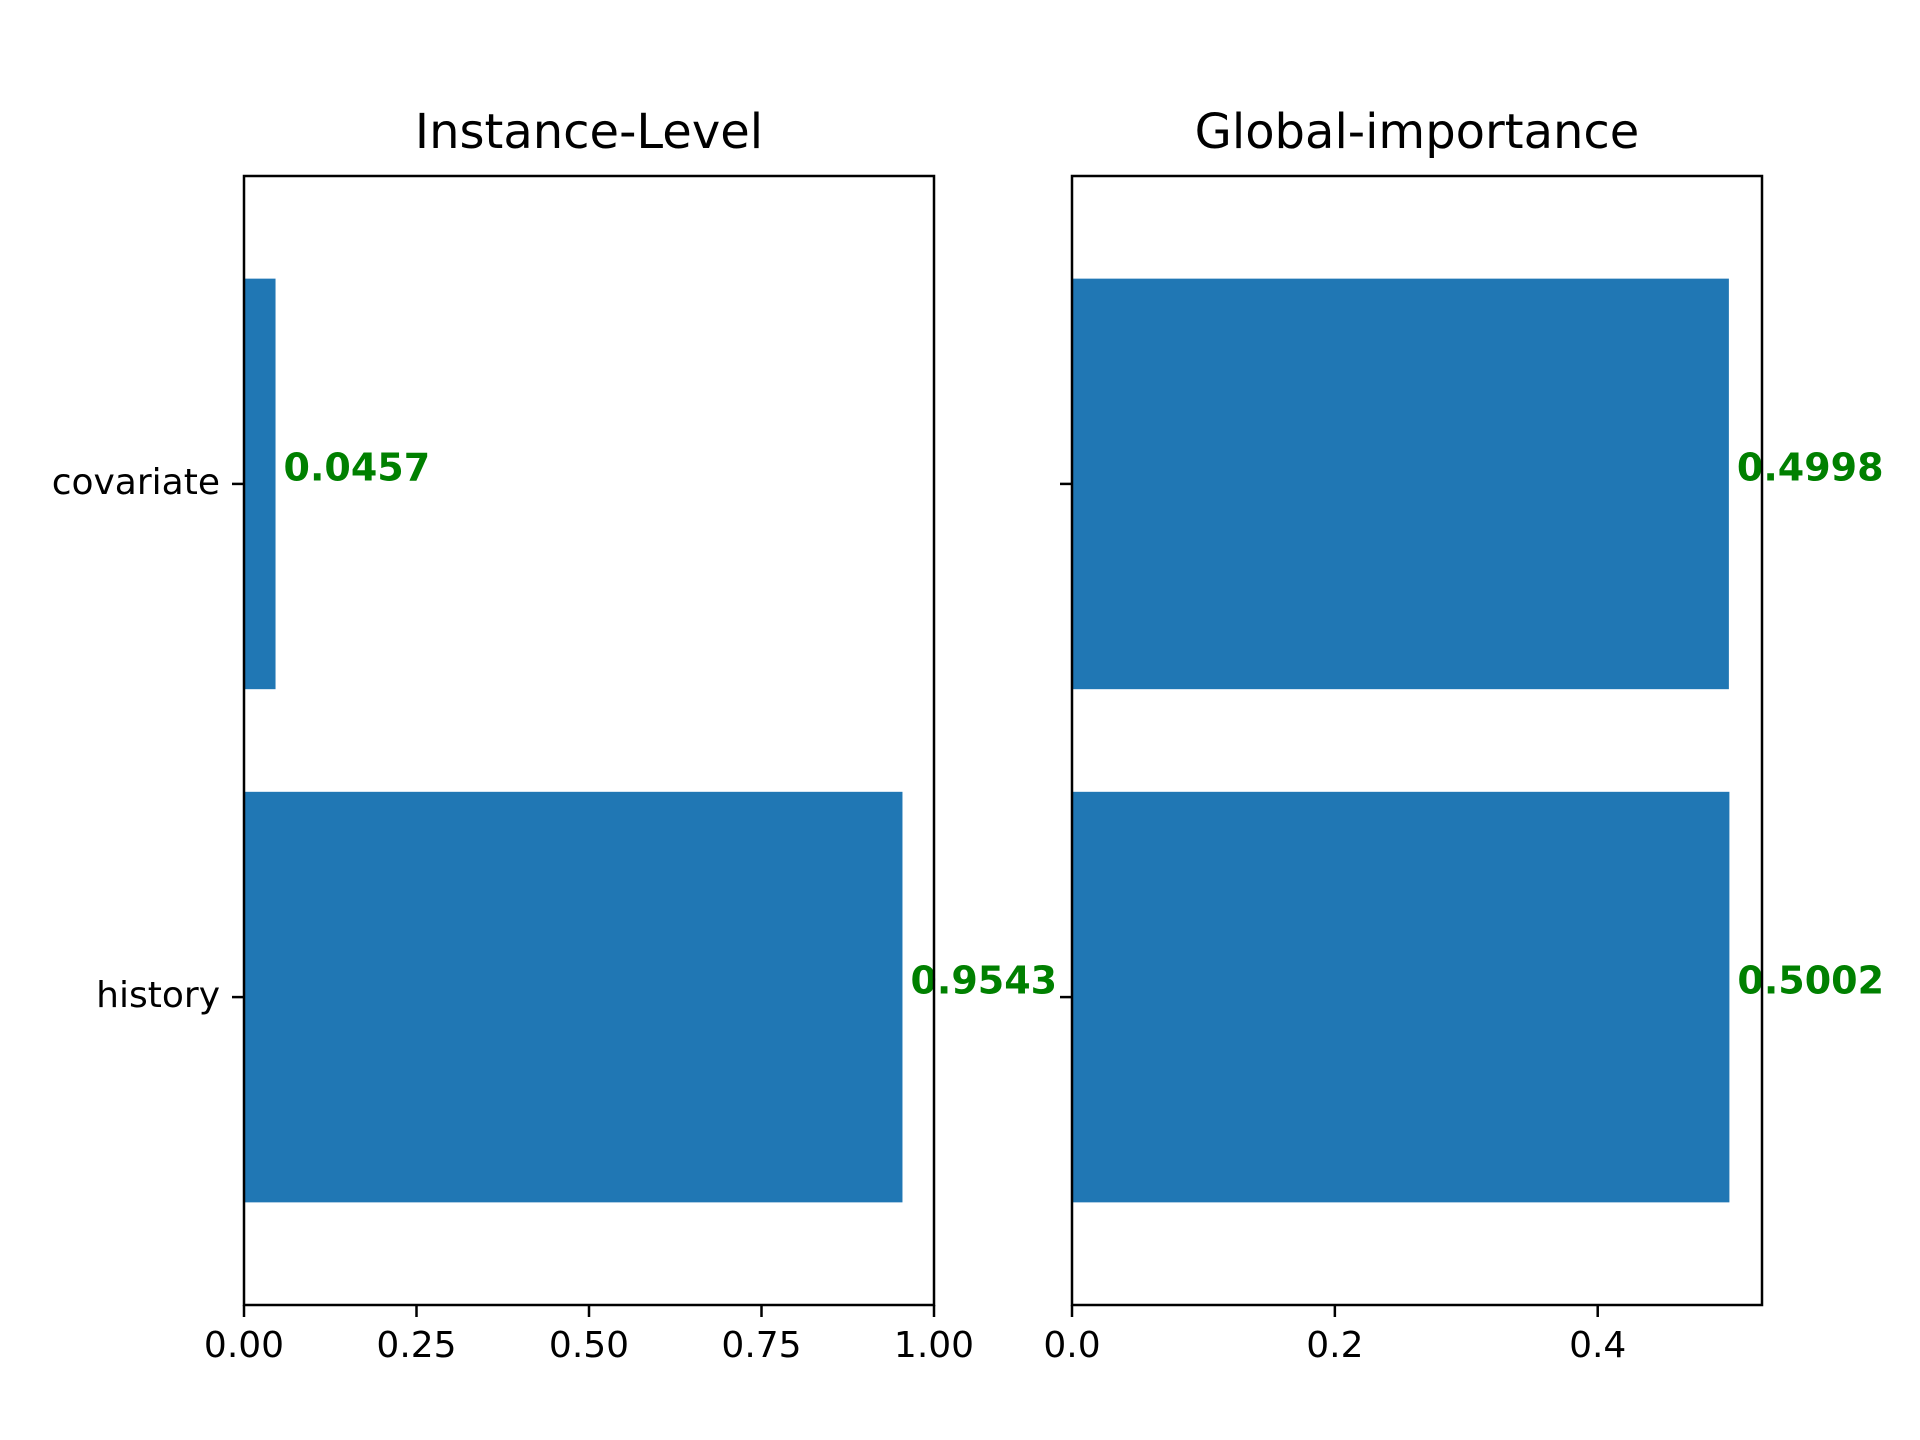  What do you see at coordinates (148, 739) in the screenshot?
I see `y-axis-instance-level: history covariate` at bounding box center [148, 739].